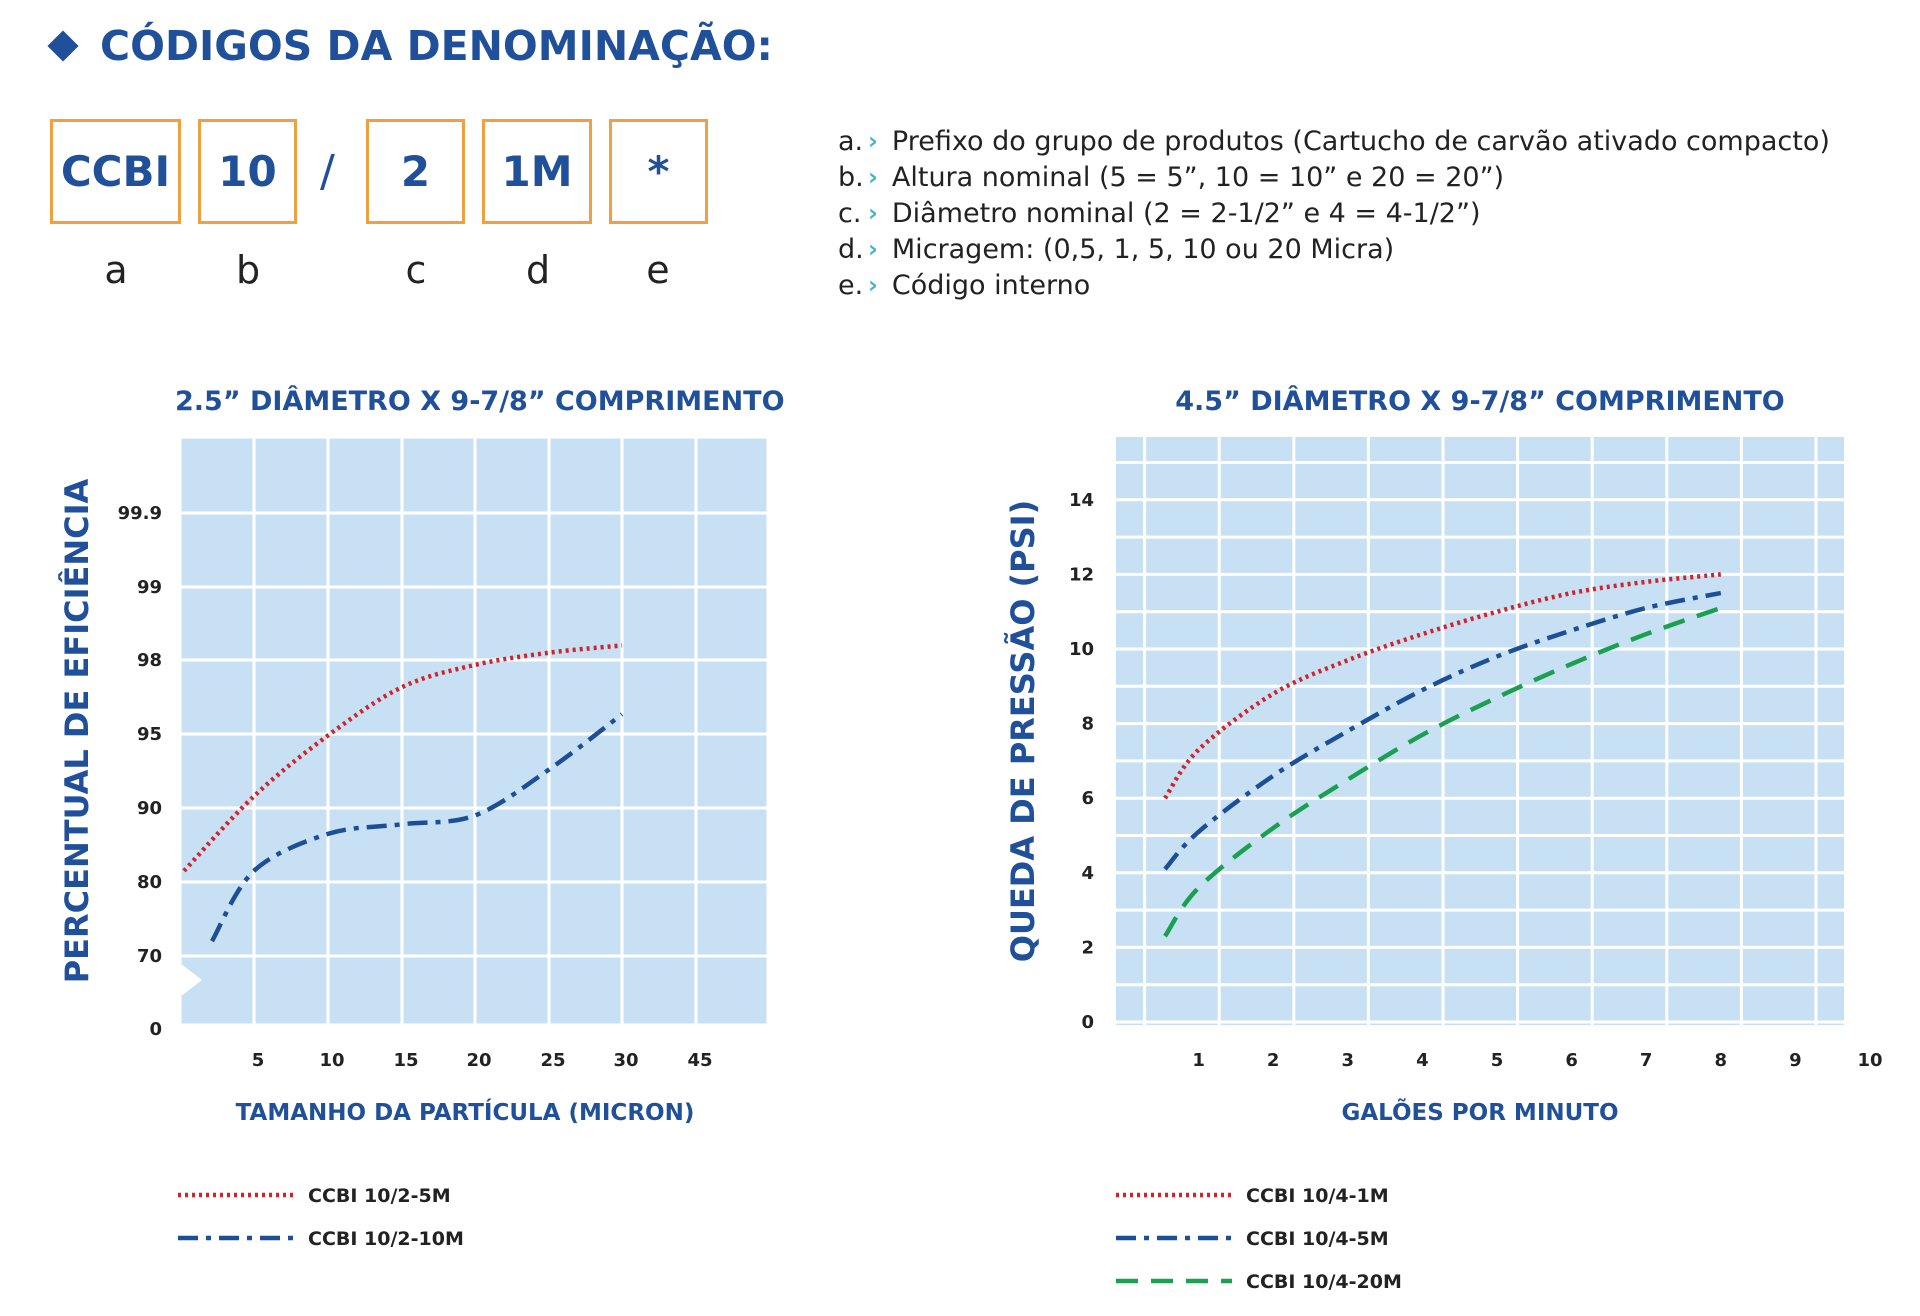  What do you see at coordinates (552, 1060) in the screenshot?
I see `x-tick-label: 25` at bounding box center [552, 1060].